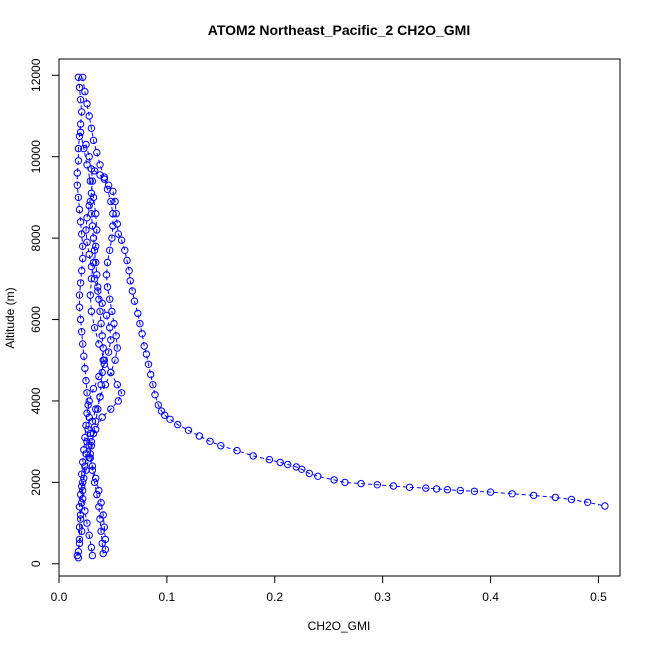 The height and width of the screenshot is (650, 650). What do you see at coordinates (598, 597) in the screenshot?
I see `x-tick-label: 0.5` at bounding box center [598, 597].